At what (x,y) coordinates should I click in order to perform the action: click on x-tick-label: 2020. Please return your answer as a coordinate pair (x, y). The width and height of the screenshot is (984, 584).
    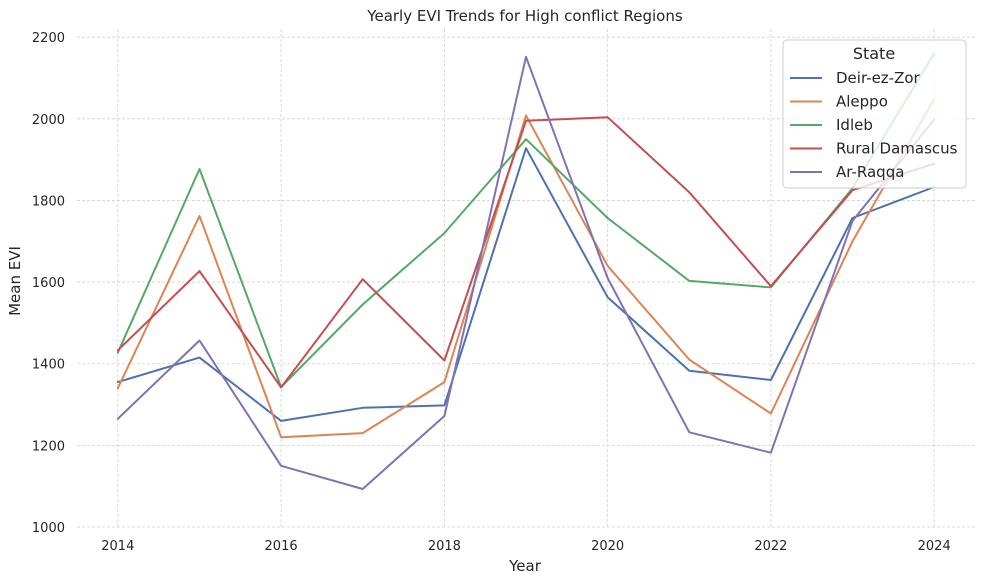
    Looking at the image, I should click on (607, 546).